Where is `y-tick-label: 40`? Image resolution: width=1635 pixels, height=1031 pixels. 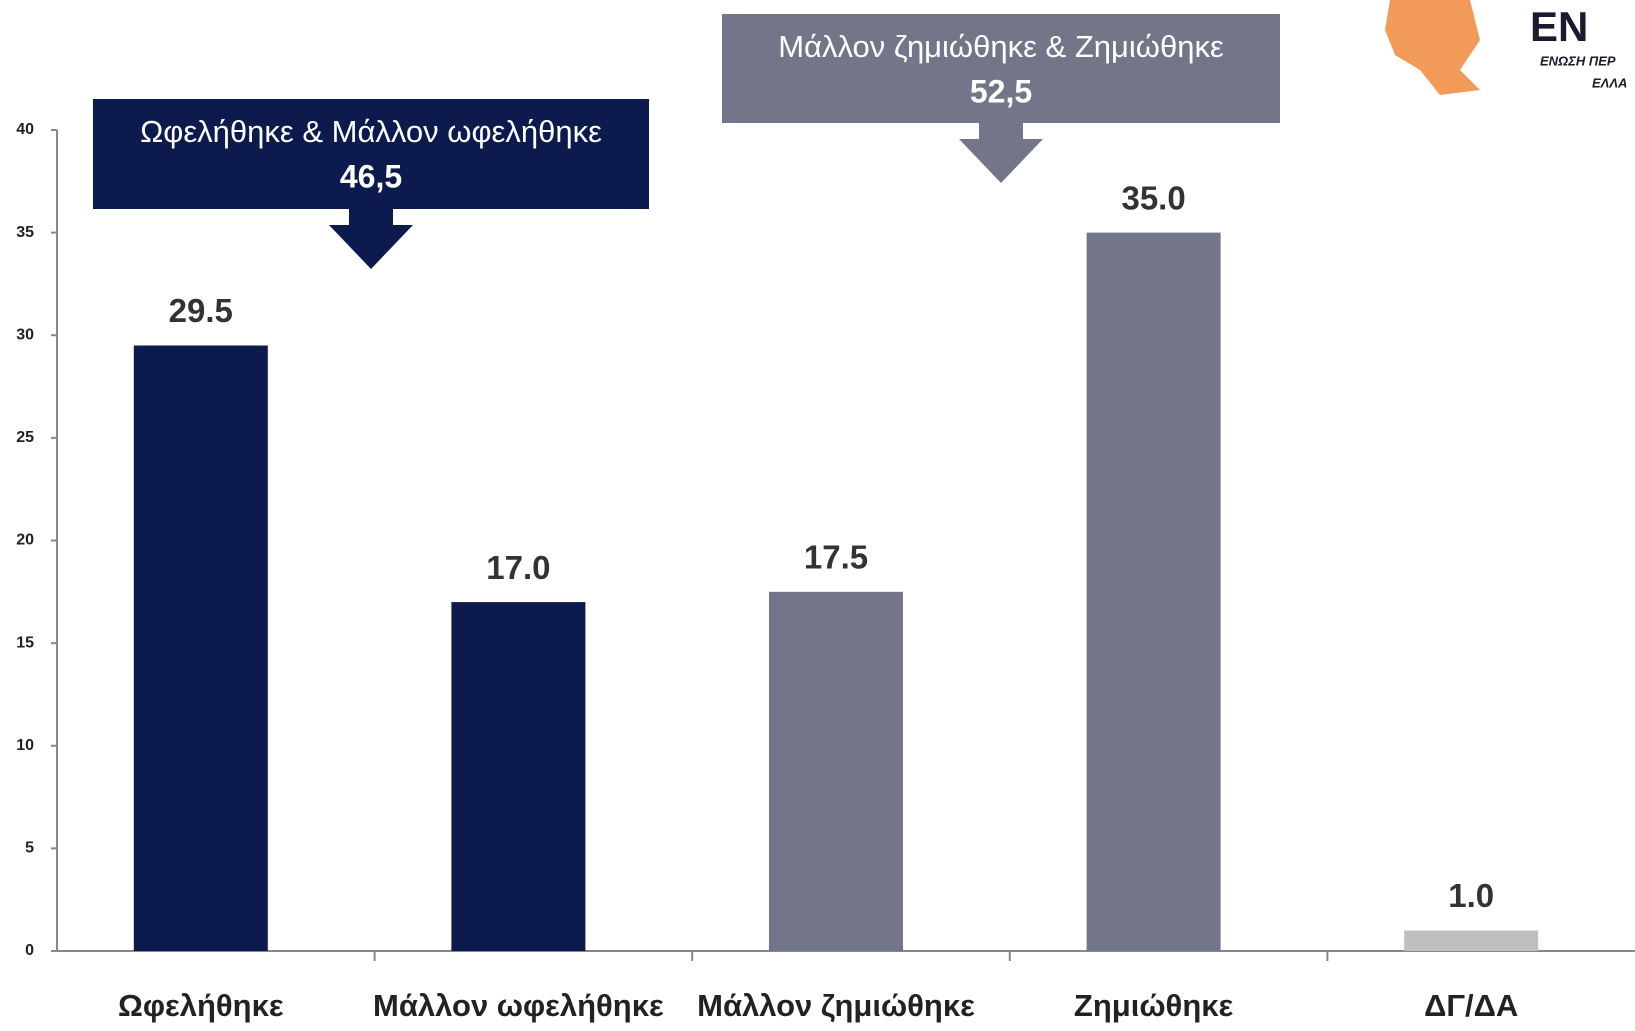 y-tick-label: 40 is located at coordinates (25, 129).